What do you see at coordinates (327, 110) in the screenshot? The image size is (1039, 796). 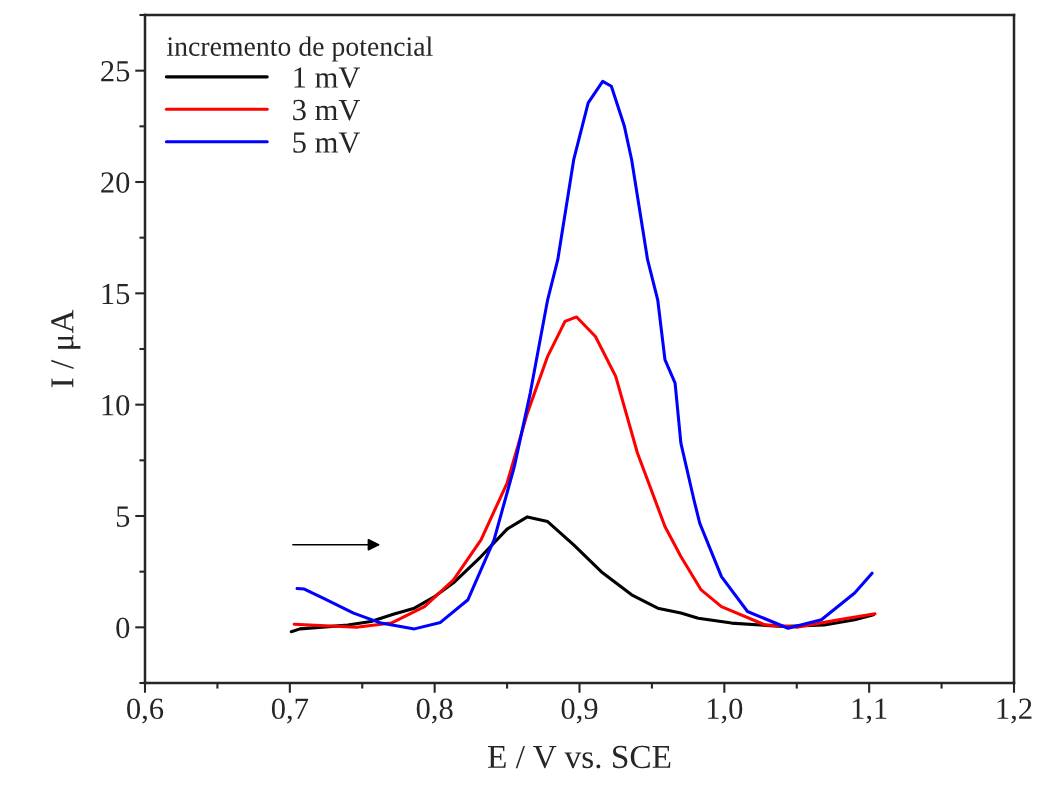 I see `legend-label: 3 mV` at bounding box center [327, 110].